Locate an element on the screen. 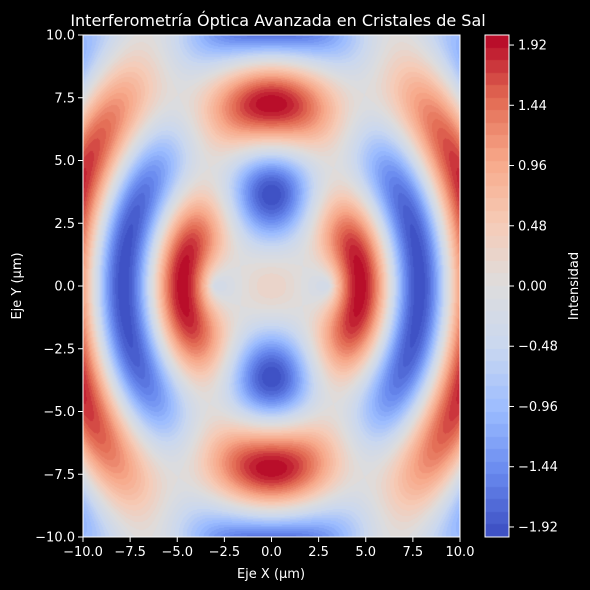  y-tick-label: −10.0 is located at coordinates (55, 538).